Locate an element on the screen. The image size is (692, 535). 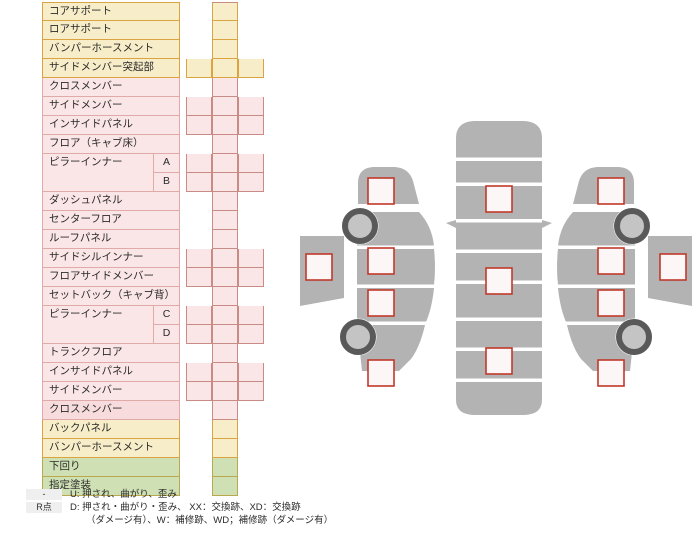
table-row: インサイドパネル is located at coordinates (153, 125).